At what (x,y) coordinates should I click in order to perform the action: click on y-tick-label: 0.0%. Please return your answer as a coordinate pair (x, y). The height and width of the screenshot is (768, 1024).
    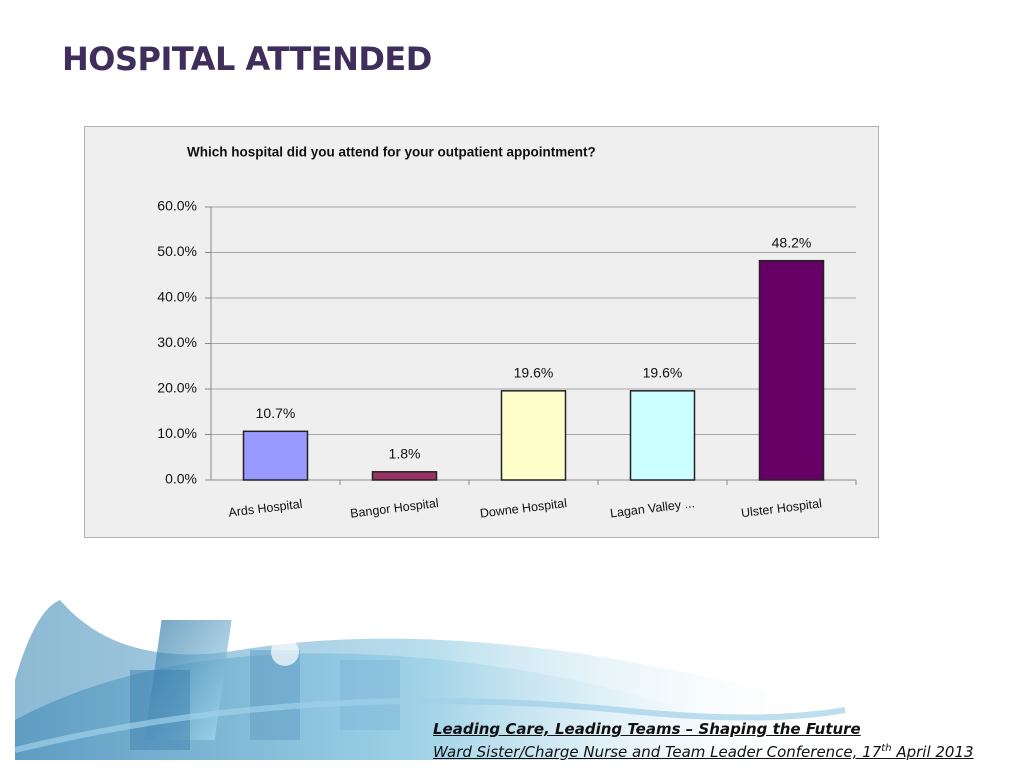
    Looking at the image, I should click on (181, 479).